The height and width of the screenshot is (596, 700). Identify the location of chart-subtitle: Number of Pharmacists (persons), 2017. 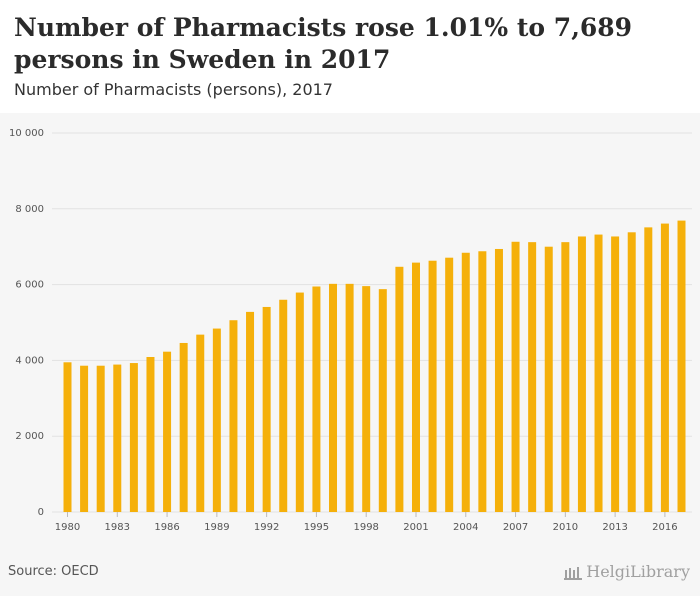
(173, 89).